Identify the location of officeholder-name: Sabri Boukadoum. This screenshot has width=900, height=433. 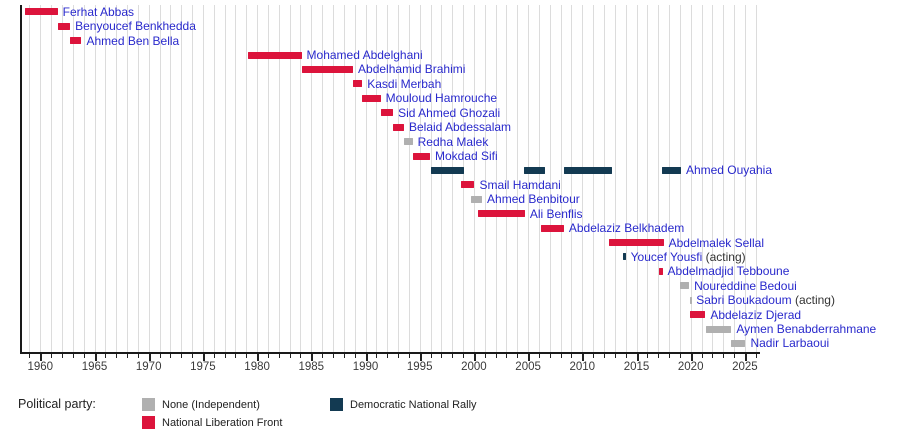
(744, 300).